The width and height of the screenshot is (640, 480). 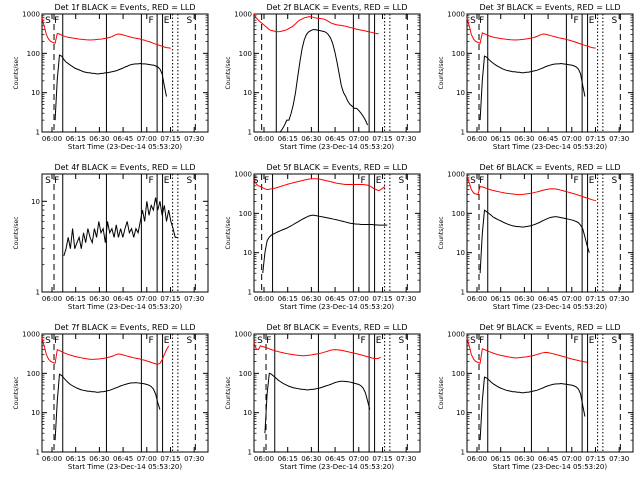 What do you see at coordinates (336, 167) in the screenshot?
I see `panel-title: Det 5f BLACK = Events, RED = LLD` at bounding box center [336, 167].